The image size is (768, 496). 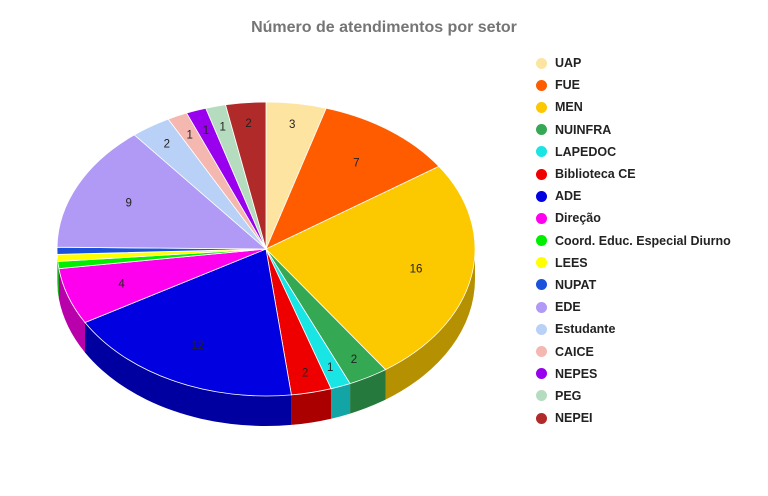 What do you see at coordinates (650, 263) in the screenshot?
I see `legend-item: LEES` at bounding box center [650, 263].